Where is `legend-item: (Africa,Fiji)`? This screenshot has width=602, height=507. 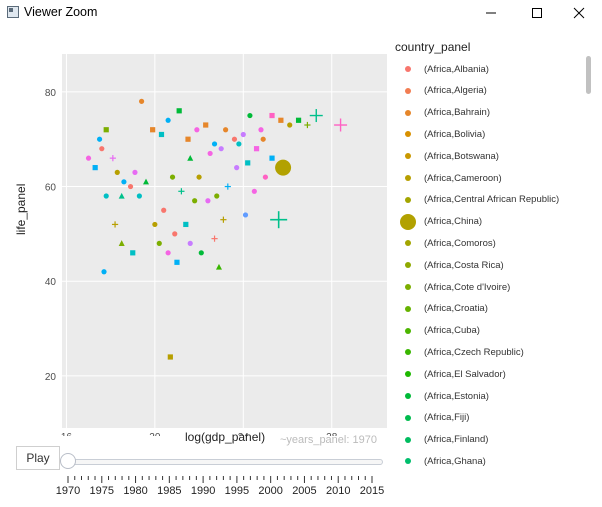 legend-item: (Africa,Fiji) is located at coordinates (495, 418).